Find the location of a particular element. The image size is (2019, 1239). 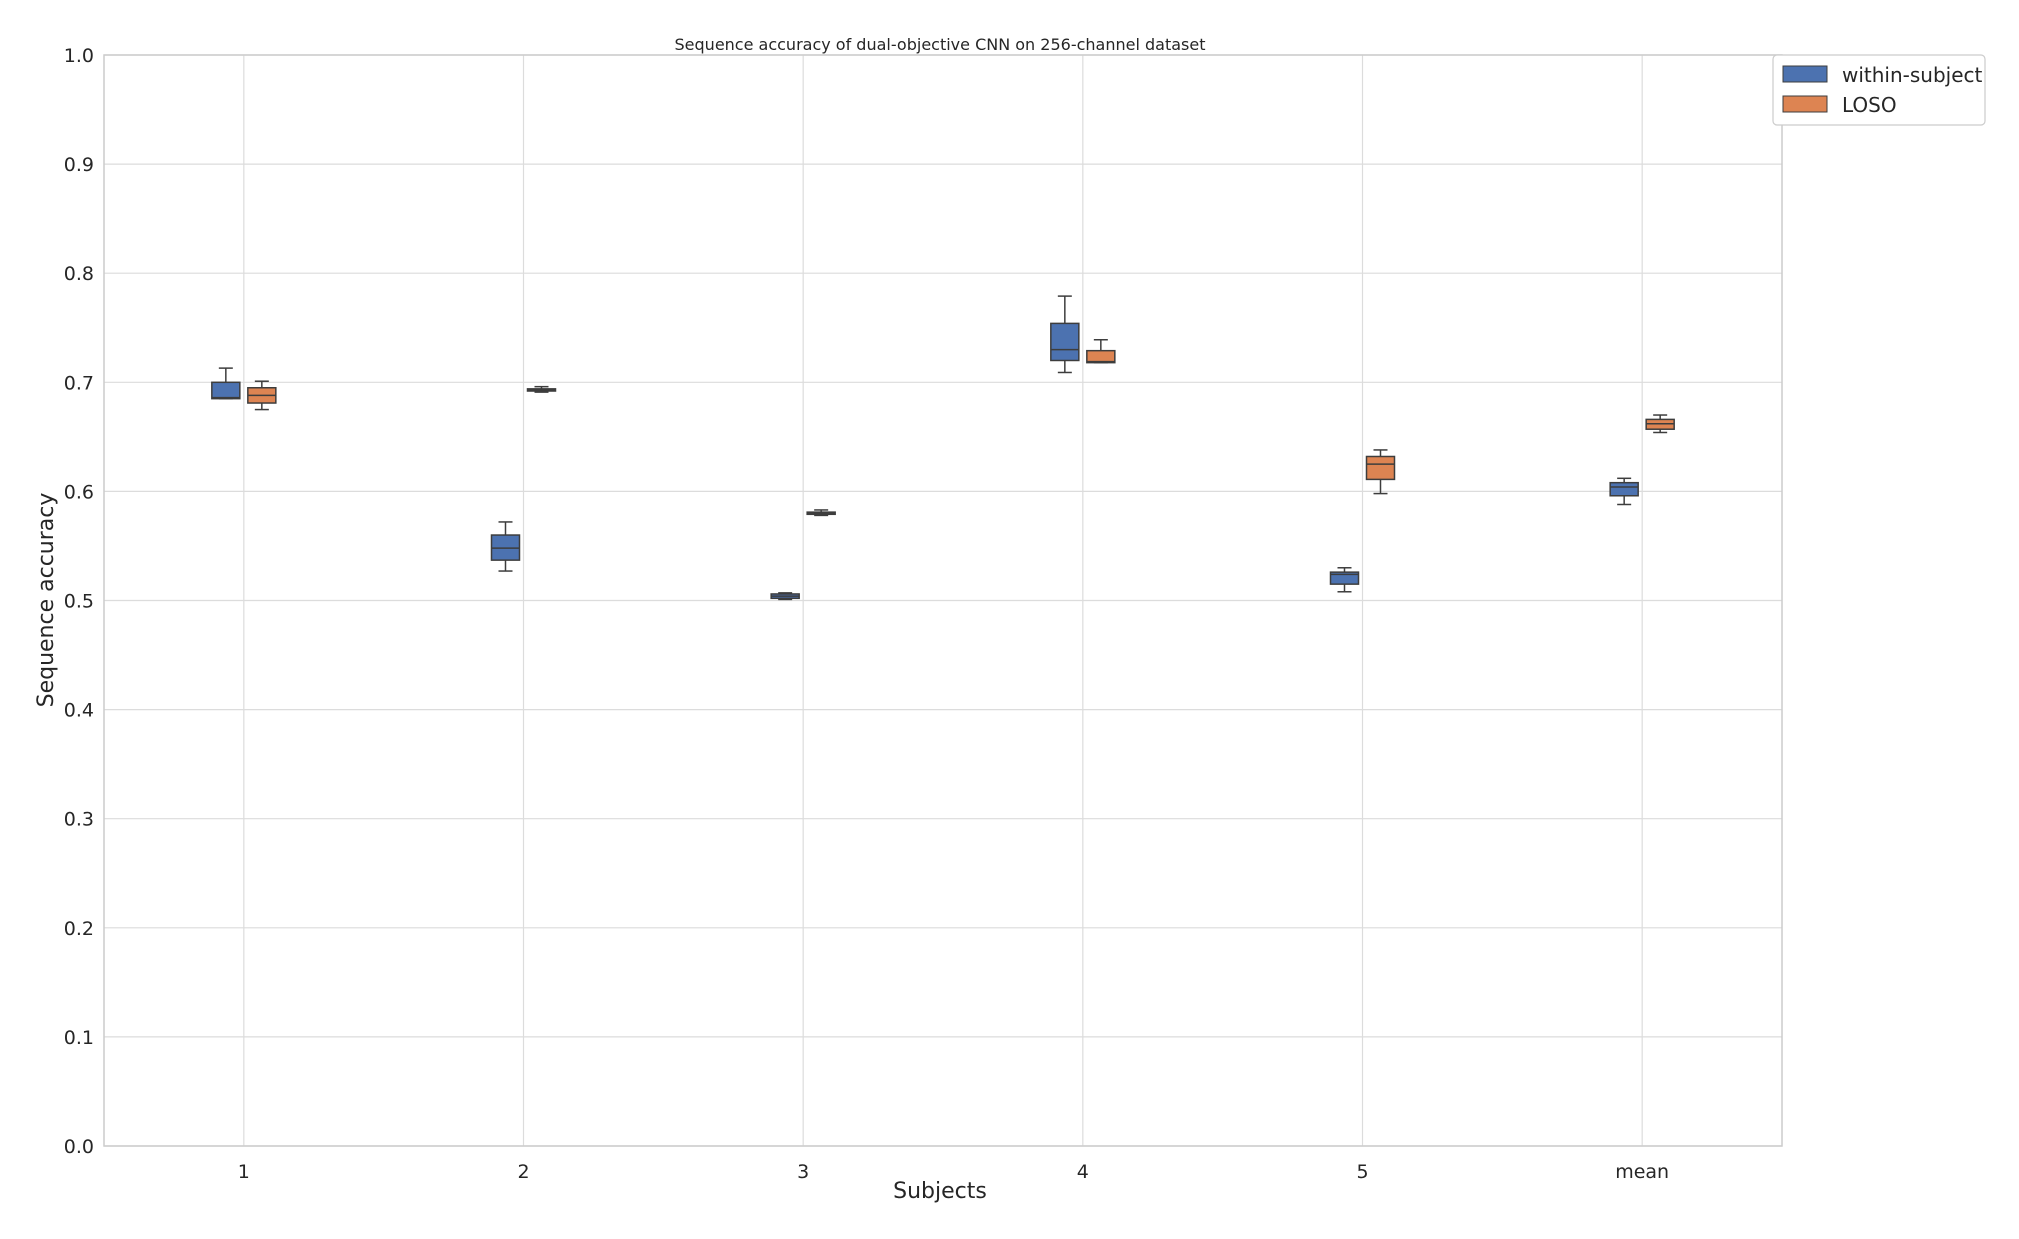

box-within-subject-mean is located at coordinates (1624, 491).